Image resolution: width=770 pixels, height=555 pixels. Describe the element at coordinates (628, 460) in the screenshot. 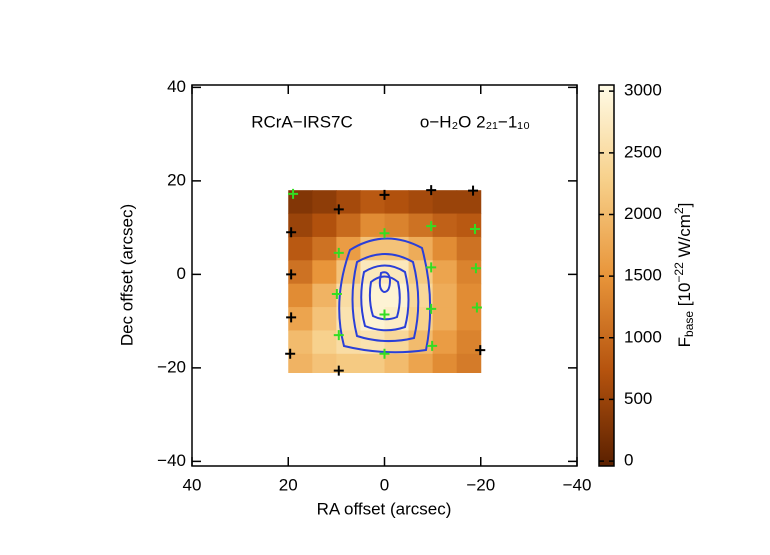

I see `colorbar-tick-label: 0` at that location.